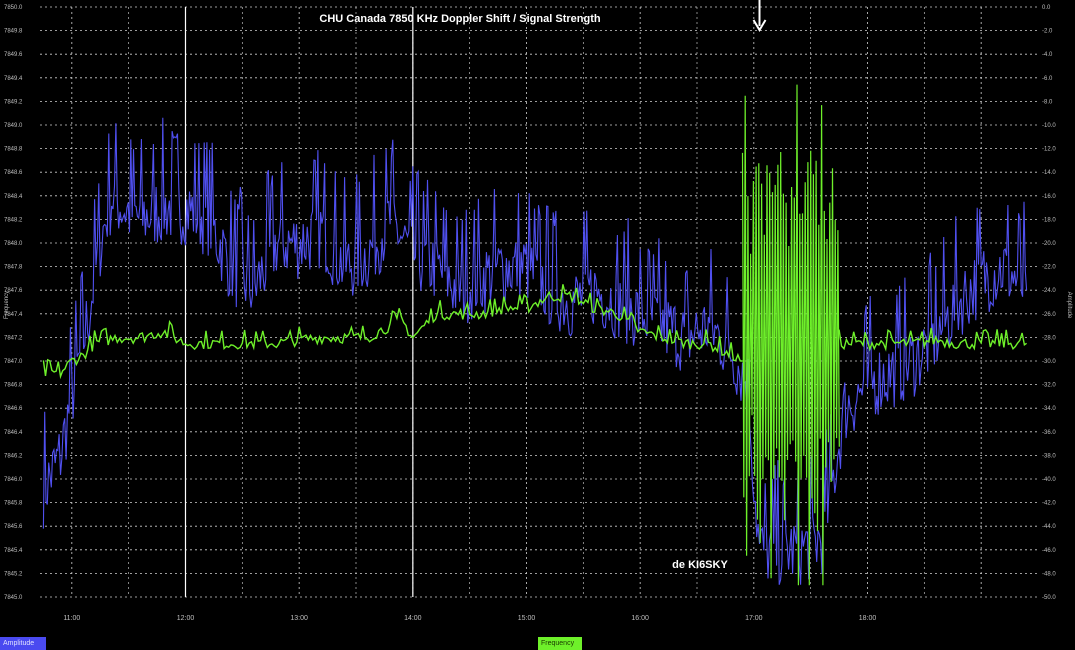 The width and height of the screenshot is (1075, 650). I want to click on right-tick-label: -34.0, so click(1049, 409).